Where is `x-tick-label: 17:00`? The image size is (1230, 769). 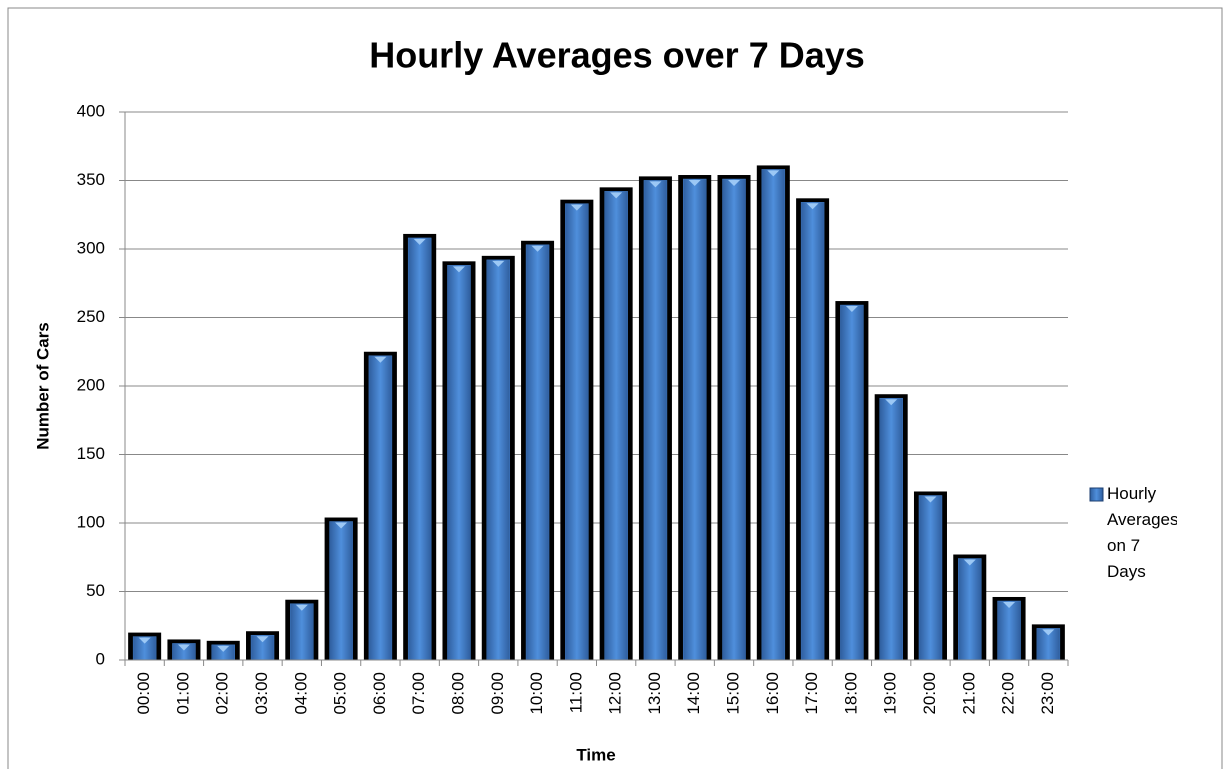
x-tick-label: 17:00 is located at coordinates (811, 693).